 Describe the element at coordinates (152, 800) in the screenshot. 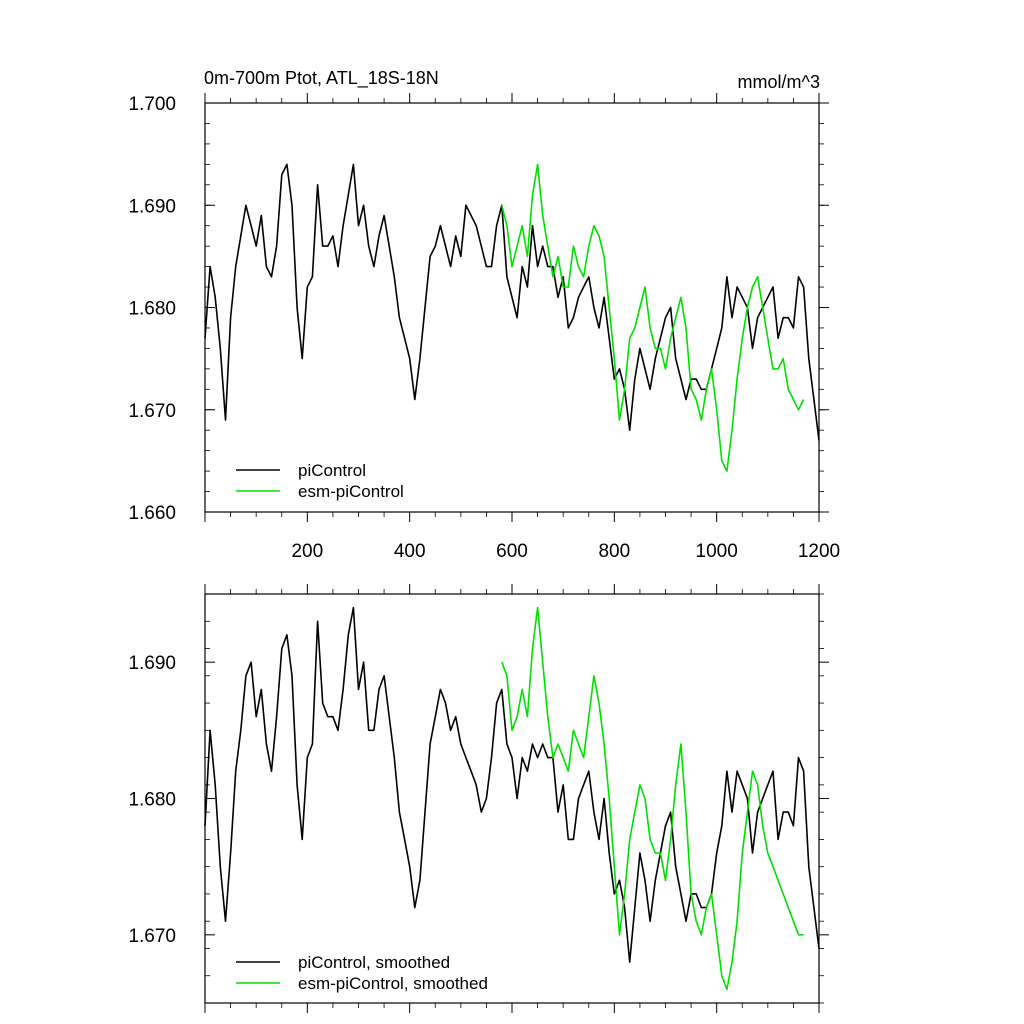

I see `bottom-y-tick-label: 1.680` at that location.